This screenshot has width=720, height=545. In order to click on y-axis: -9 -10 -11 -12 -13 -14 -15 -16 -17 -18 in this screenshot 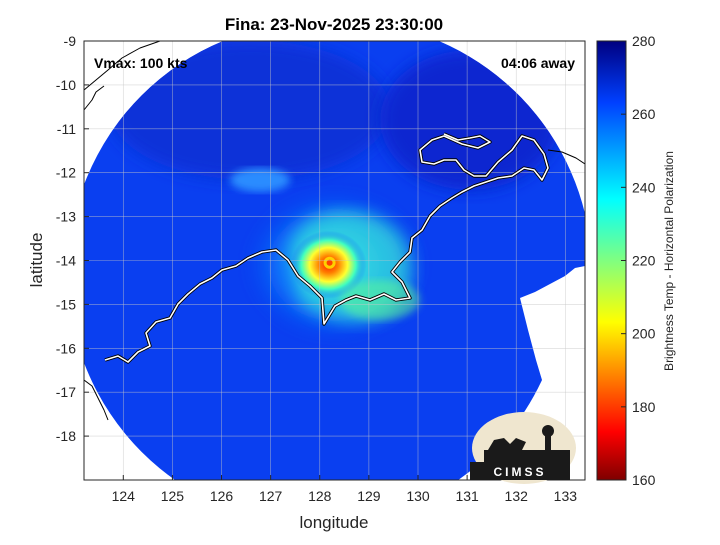, I will do `click(72, 238)`.